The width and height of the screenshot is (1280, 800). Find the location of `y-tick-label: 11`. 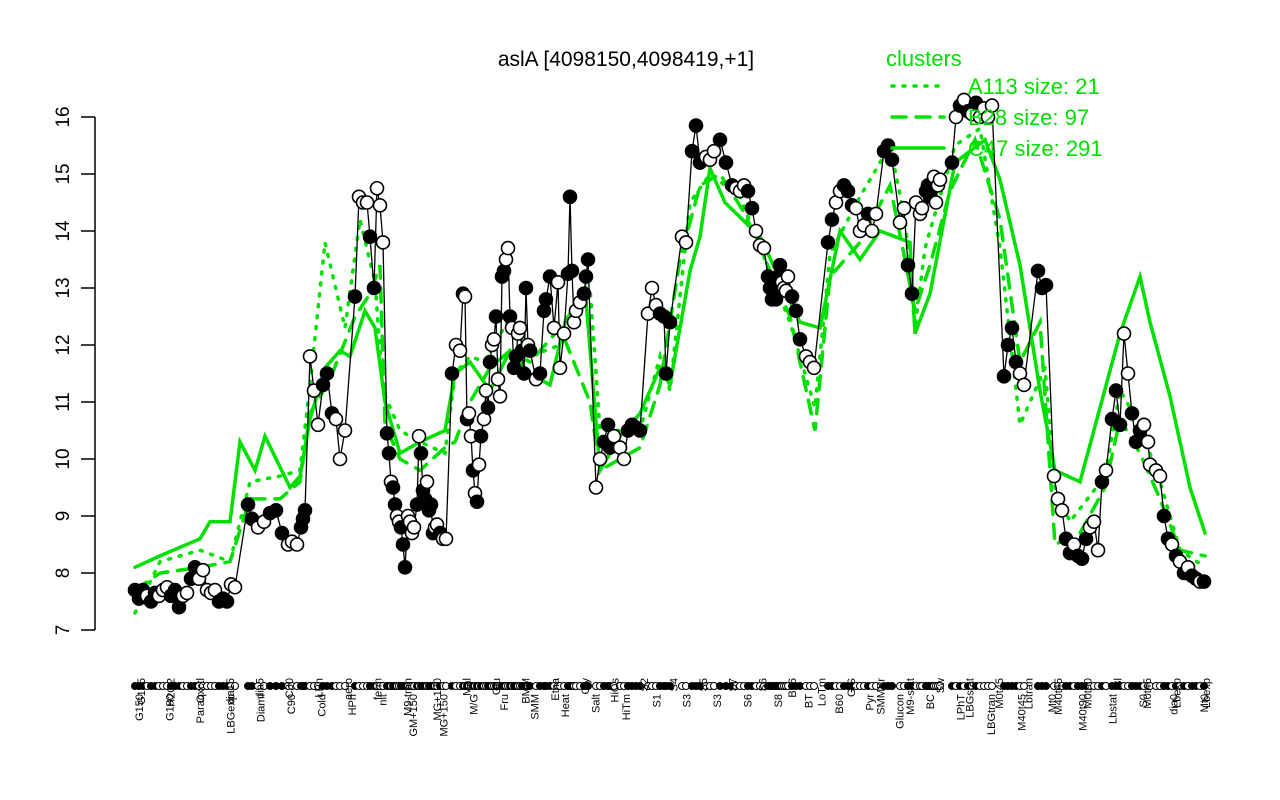

y-tick-label: 11 is located at coordinates (63, 402).